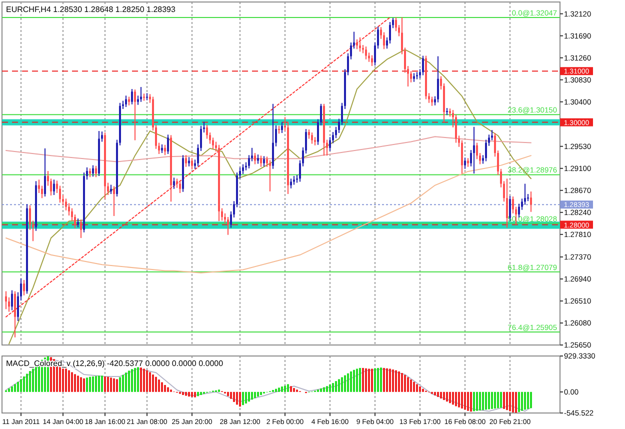  What do you see at coordinates (269, 149) in the screenshot?
I see `line-series` at bounding box center [269, 149].